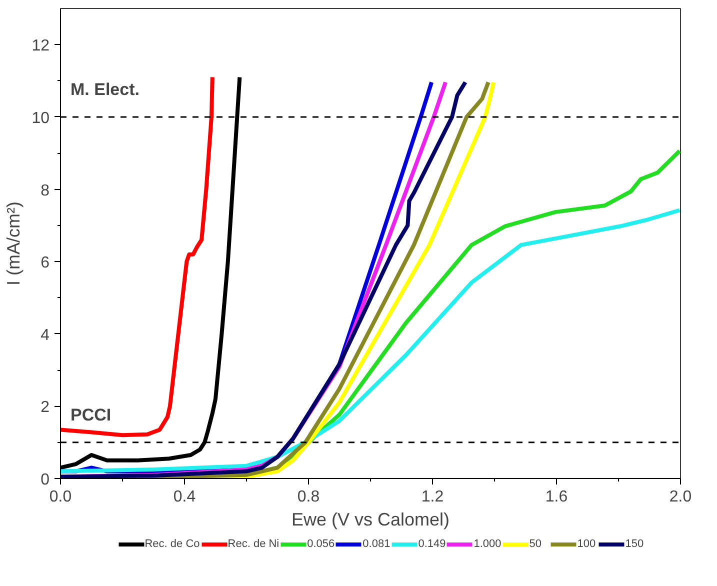 This screenshot has height=586, width=717. Describe the element at coordinates (680, 497) in the screenshot. I see `x-tick-label: 2.0` at that location.